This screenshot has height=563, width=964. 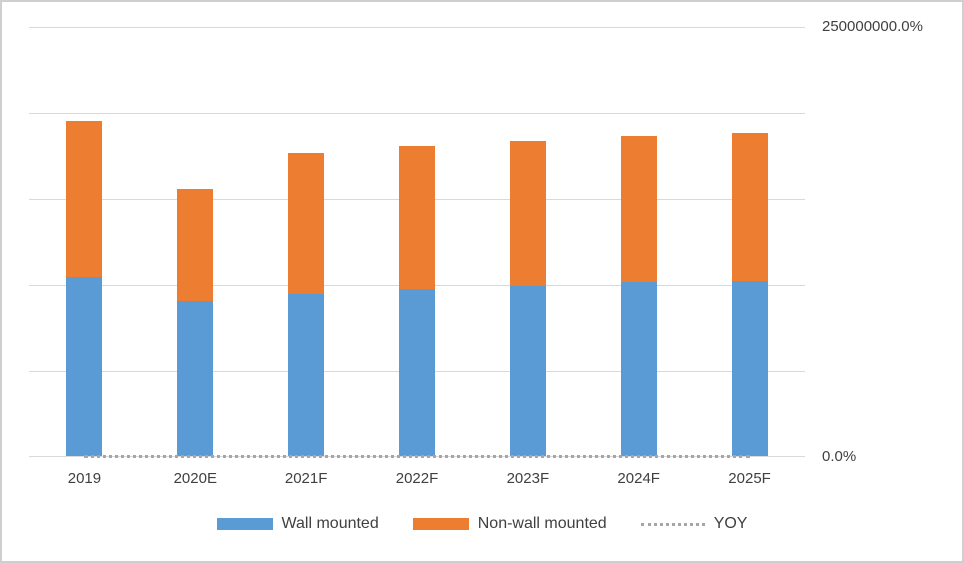 I want to click on x-axis: 2019 2020E 2021F 2022F 2023F 2024F 2025F, so click(x=417, y=481).